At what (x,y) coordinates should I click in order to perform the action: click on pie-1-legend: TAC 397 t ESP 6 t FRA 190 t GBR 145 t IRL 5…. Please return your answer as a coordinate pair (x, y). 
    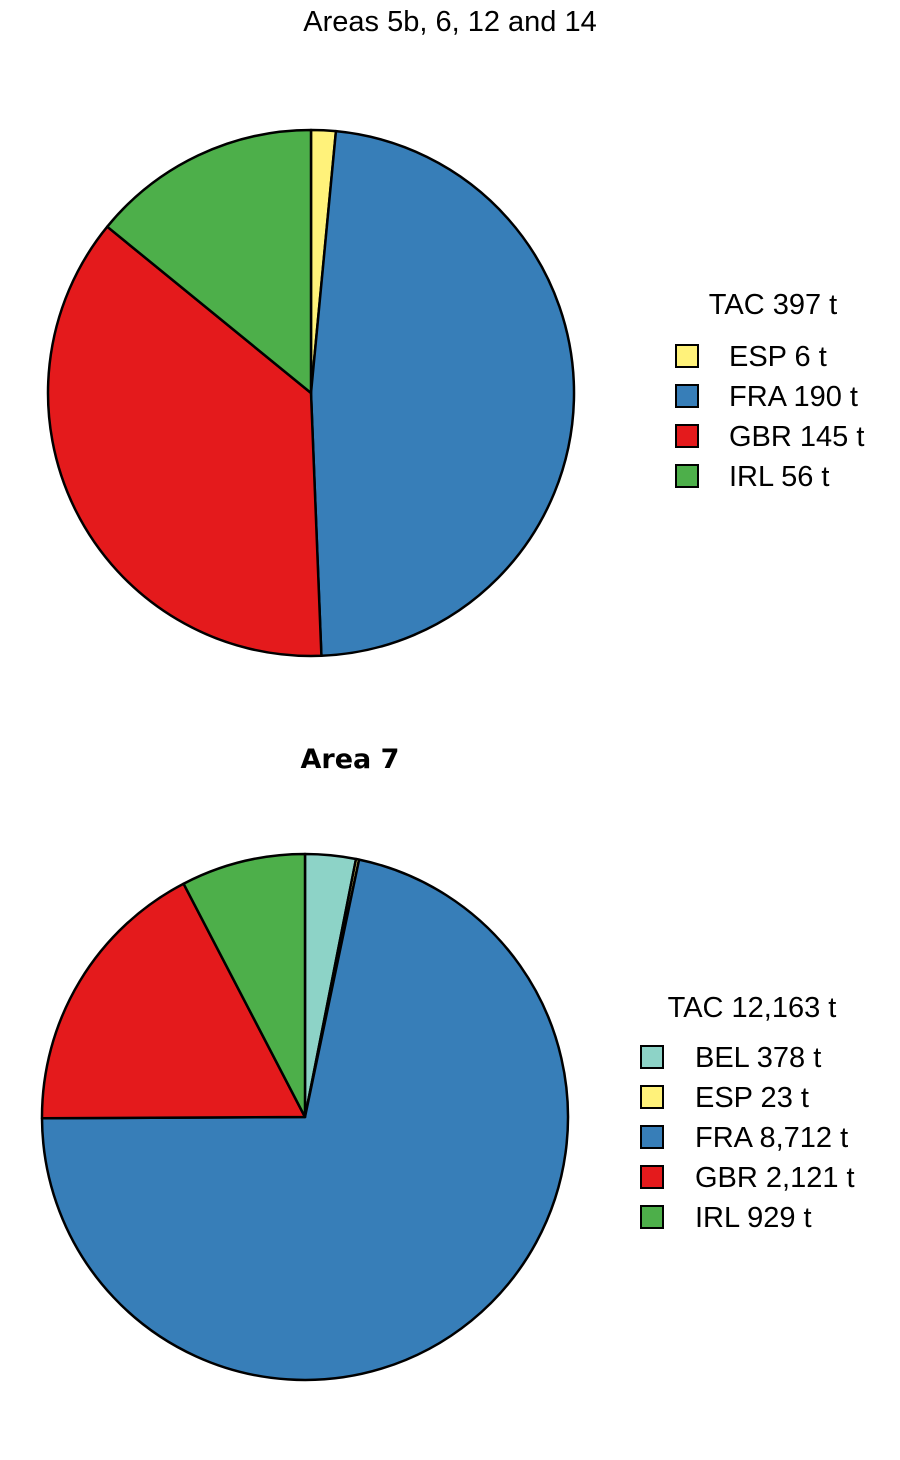
    Looking at the image, I should click on (769, 391).